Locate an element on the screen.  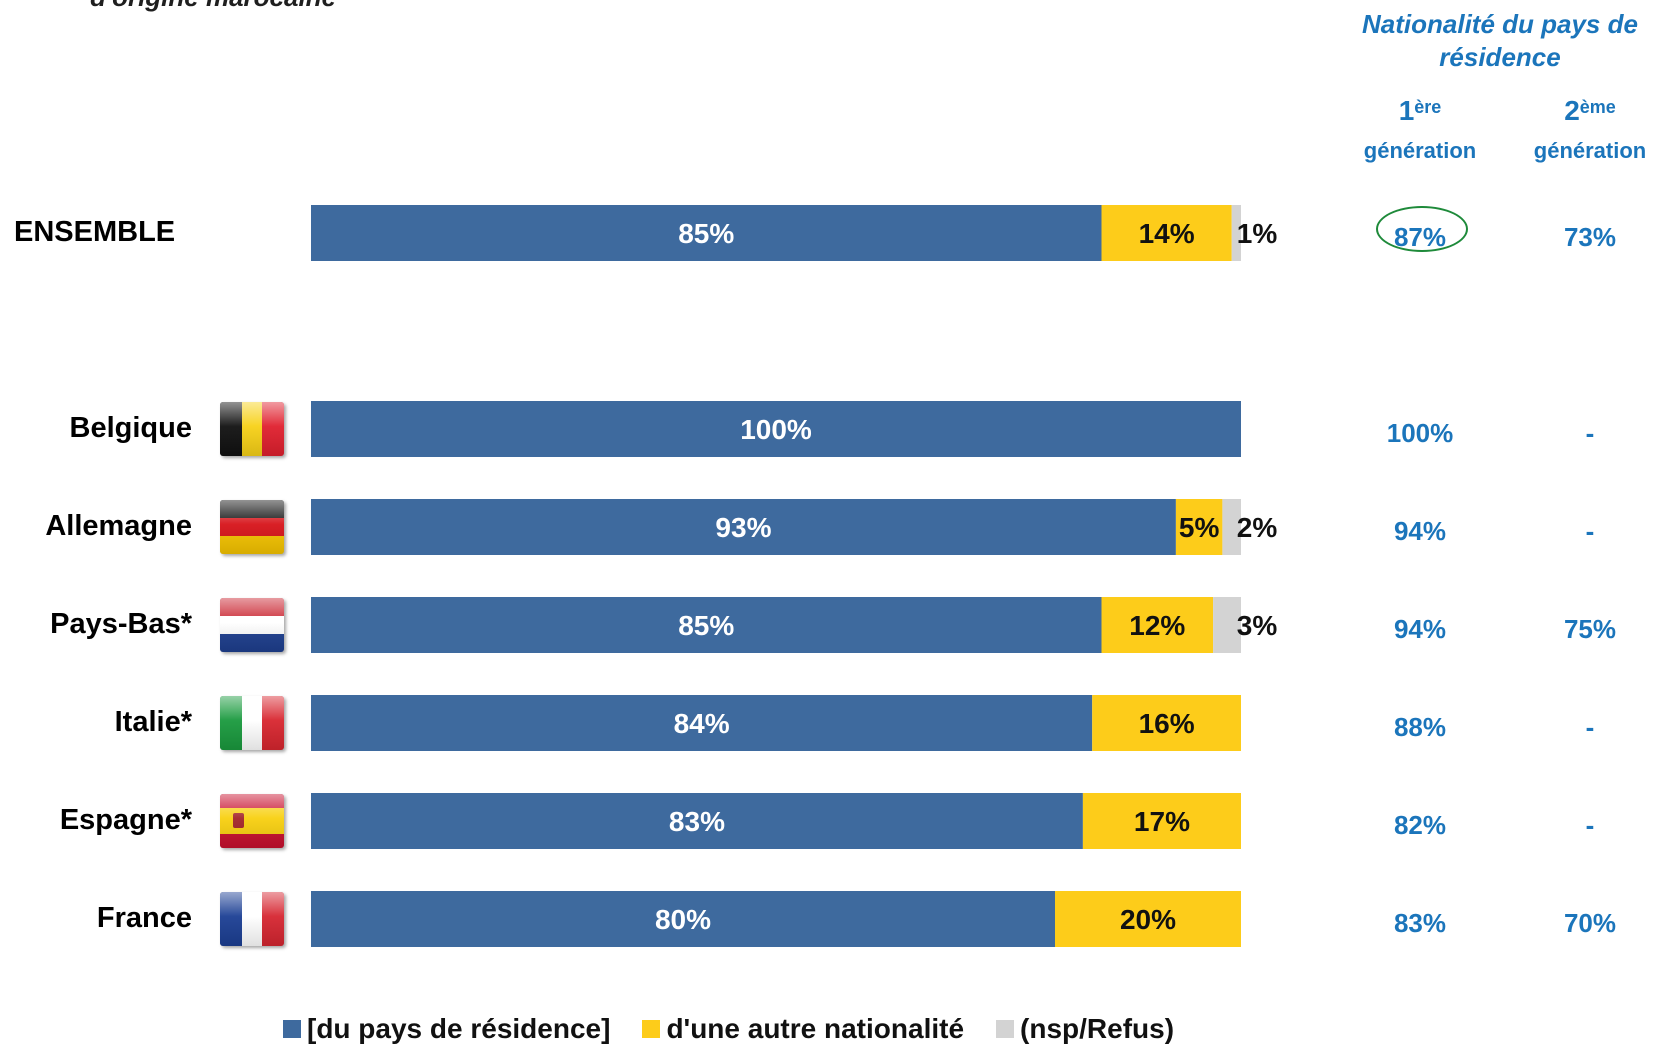
data-label-ensemble-other: 14% is located at coordinates (1167, 233).